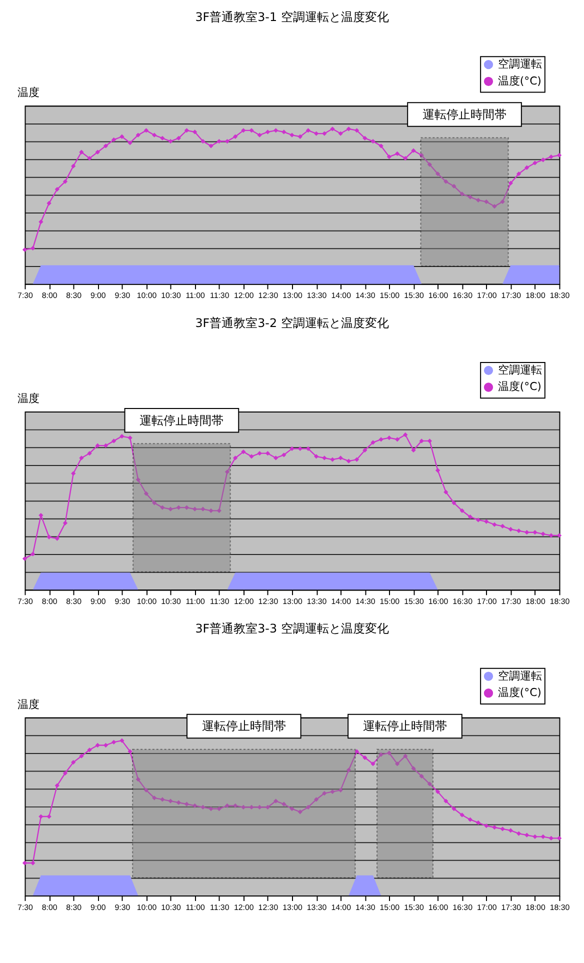 This screenshot has width=584, height=963. Describe the element at coordinates (292, 323) in the screenshot. I see `chart-title: 3F普通教室3-2 空調運転と温度変化` at that location.